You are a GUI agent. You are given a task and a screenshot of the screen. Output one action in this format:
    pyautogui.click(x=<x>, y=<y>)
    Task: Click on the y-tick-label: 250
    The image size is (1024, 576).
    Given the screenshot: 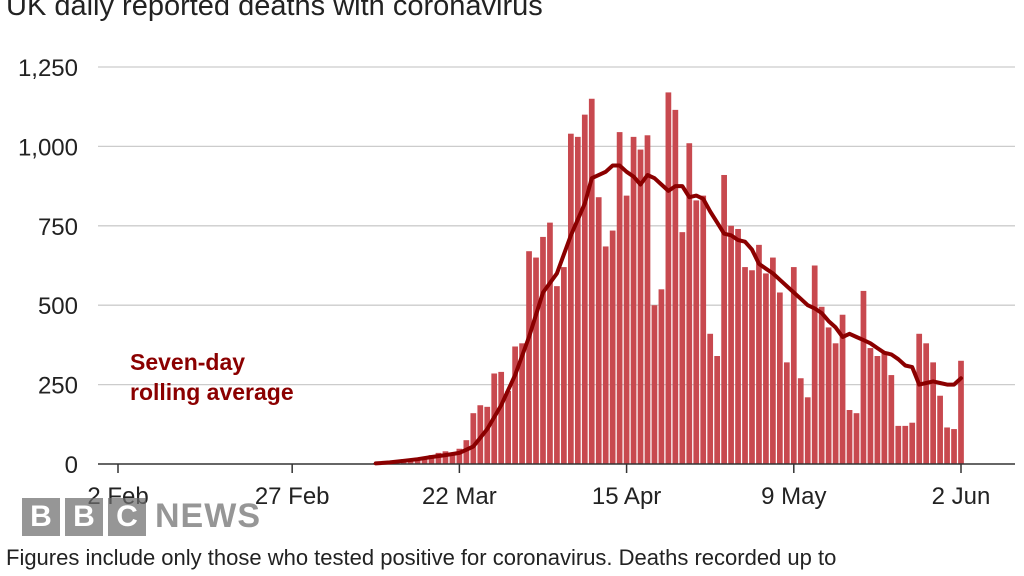 What is the action you would take?
    pyautogui.click(x=58, y=386)
    